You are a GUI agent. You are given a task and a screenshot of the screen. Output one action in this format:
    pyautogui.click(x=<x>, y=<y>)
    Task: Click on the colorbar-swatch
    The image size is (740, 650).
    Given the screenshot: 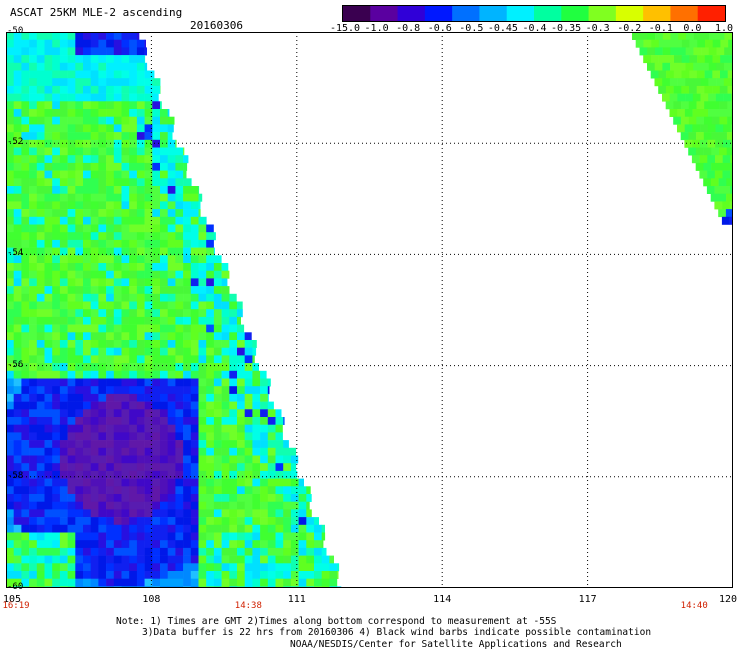 What is the action you would take?
    pyautogui.click(x=466, y=13)
    